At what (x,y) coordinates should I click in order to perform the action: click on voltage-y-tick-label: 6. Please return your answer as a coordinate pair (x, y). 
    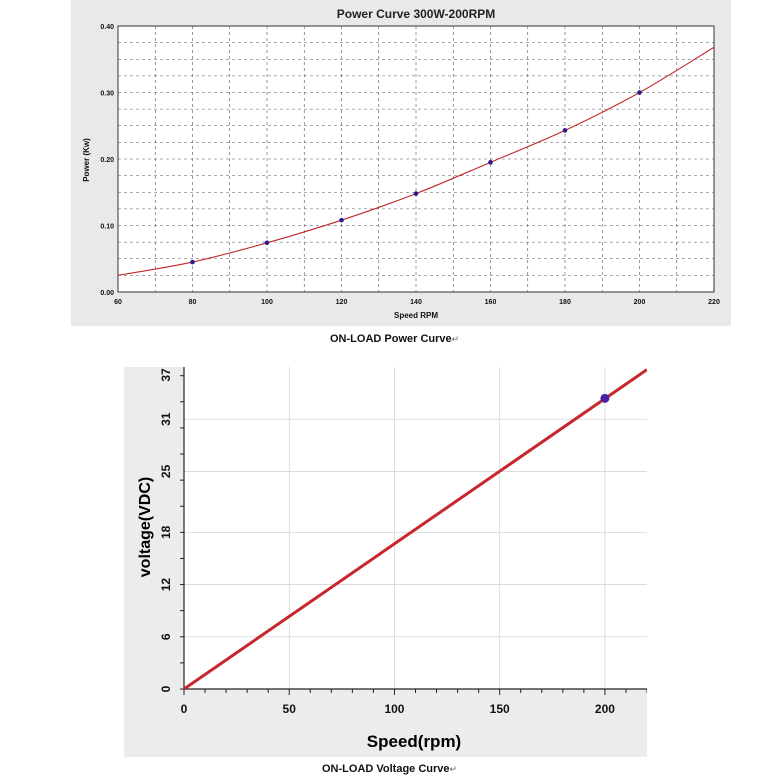
    Looking at the image, I should click on (166, 636).